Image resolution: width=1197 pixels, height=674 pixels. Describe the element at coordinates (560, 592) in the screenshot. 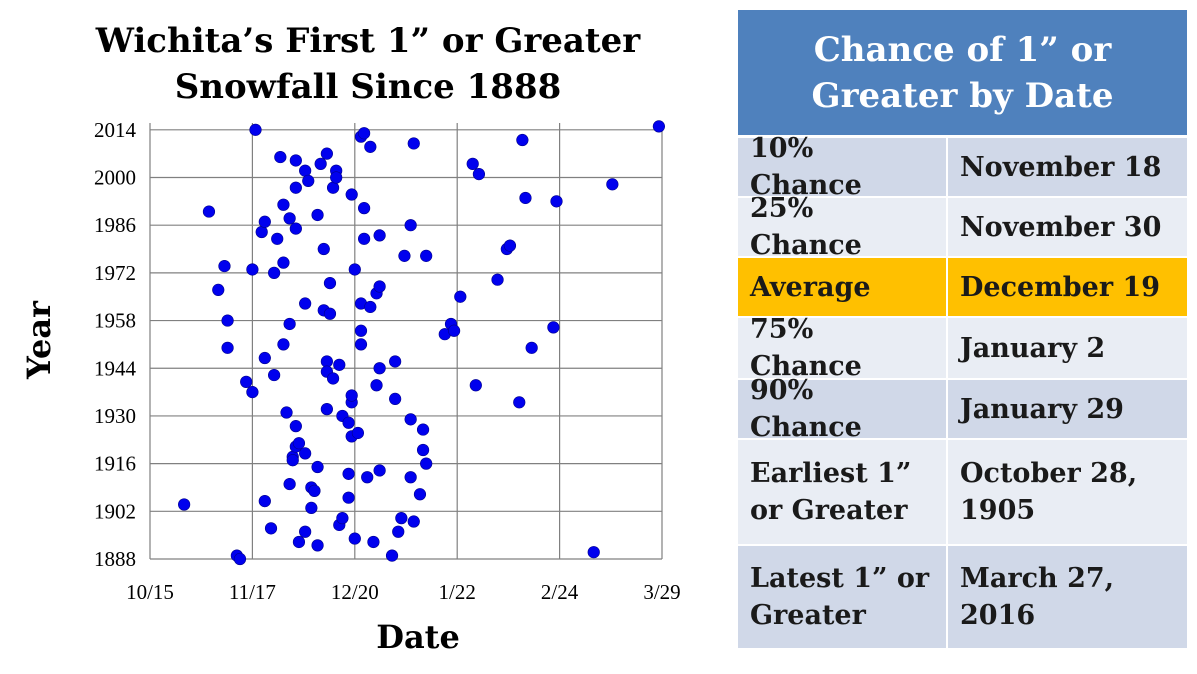

I see `x-tick-label: 2/24` at that location.